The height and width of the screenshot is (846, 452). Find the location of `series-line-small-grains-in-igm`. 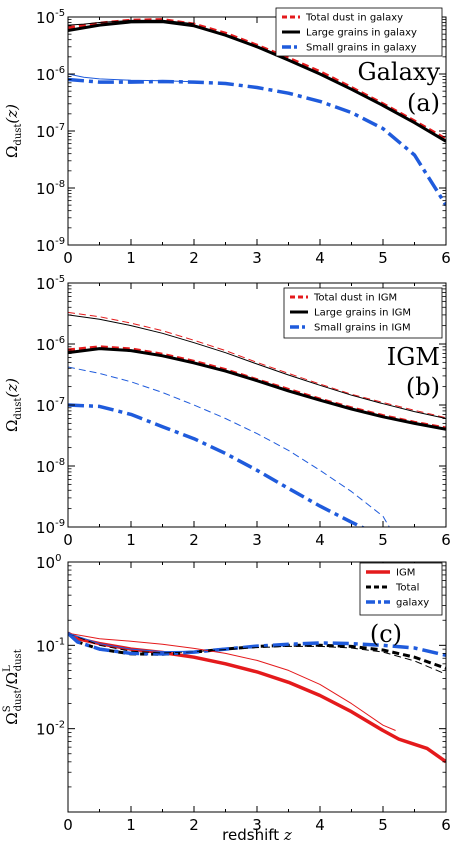

series-line-small-grains-in-igm is located at coordinates (217, 465).